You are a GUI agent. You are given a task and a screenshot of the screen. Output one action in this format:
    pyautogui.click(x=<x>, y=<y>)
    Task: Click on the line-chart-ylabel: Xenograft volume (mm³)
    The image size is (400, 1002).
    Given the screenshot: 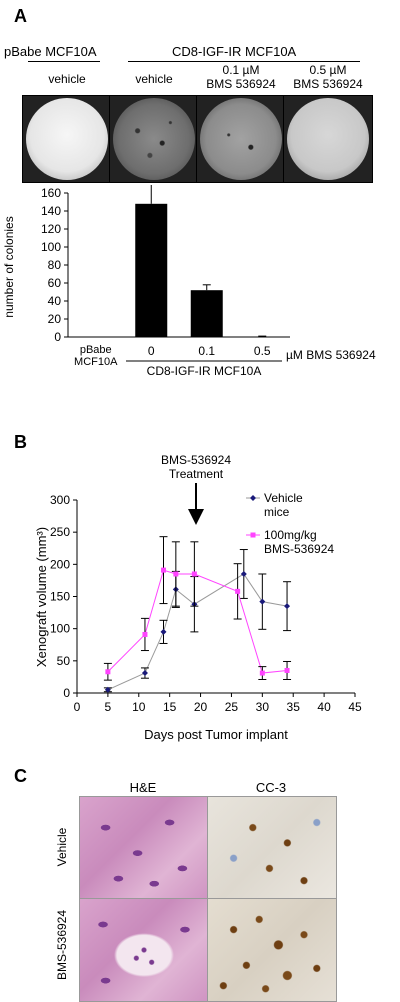 What is the action you would take?
    pyautogui.click(x=41, y=597)
    